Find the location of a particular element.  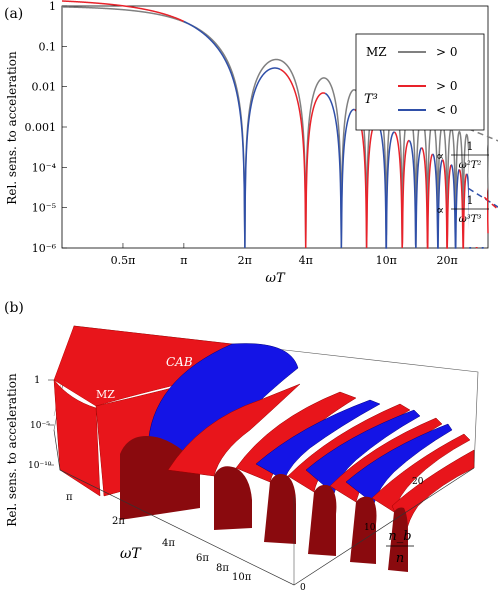

panel-a-label: (a) is located at coordinates (13, 14).